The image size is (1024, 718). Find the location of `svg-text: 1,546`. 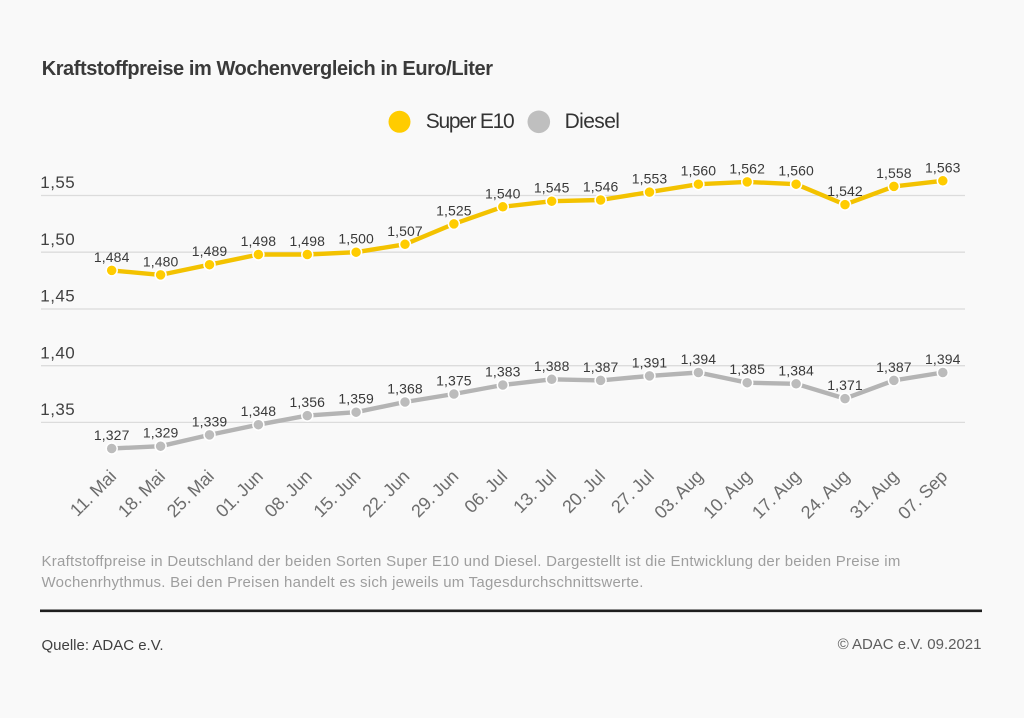

svg-text: 1,546 is located at coordinates (601, 187).